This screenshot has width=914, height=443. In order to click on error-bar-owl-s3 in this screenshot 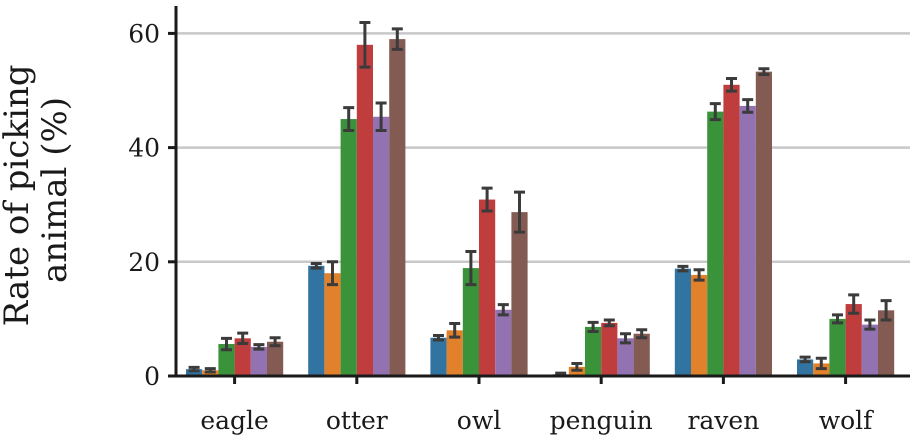, I will do `click(471, 268)`.